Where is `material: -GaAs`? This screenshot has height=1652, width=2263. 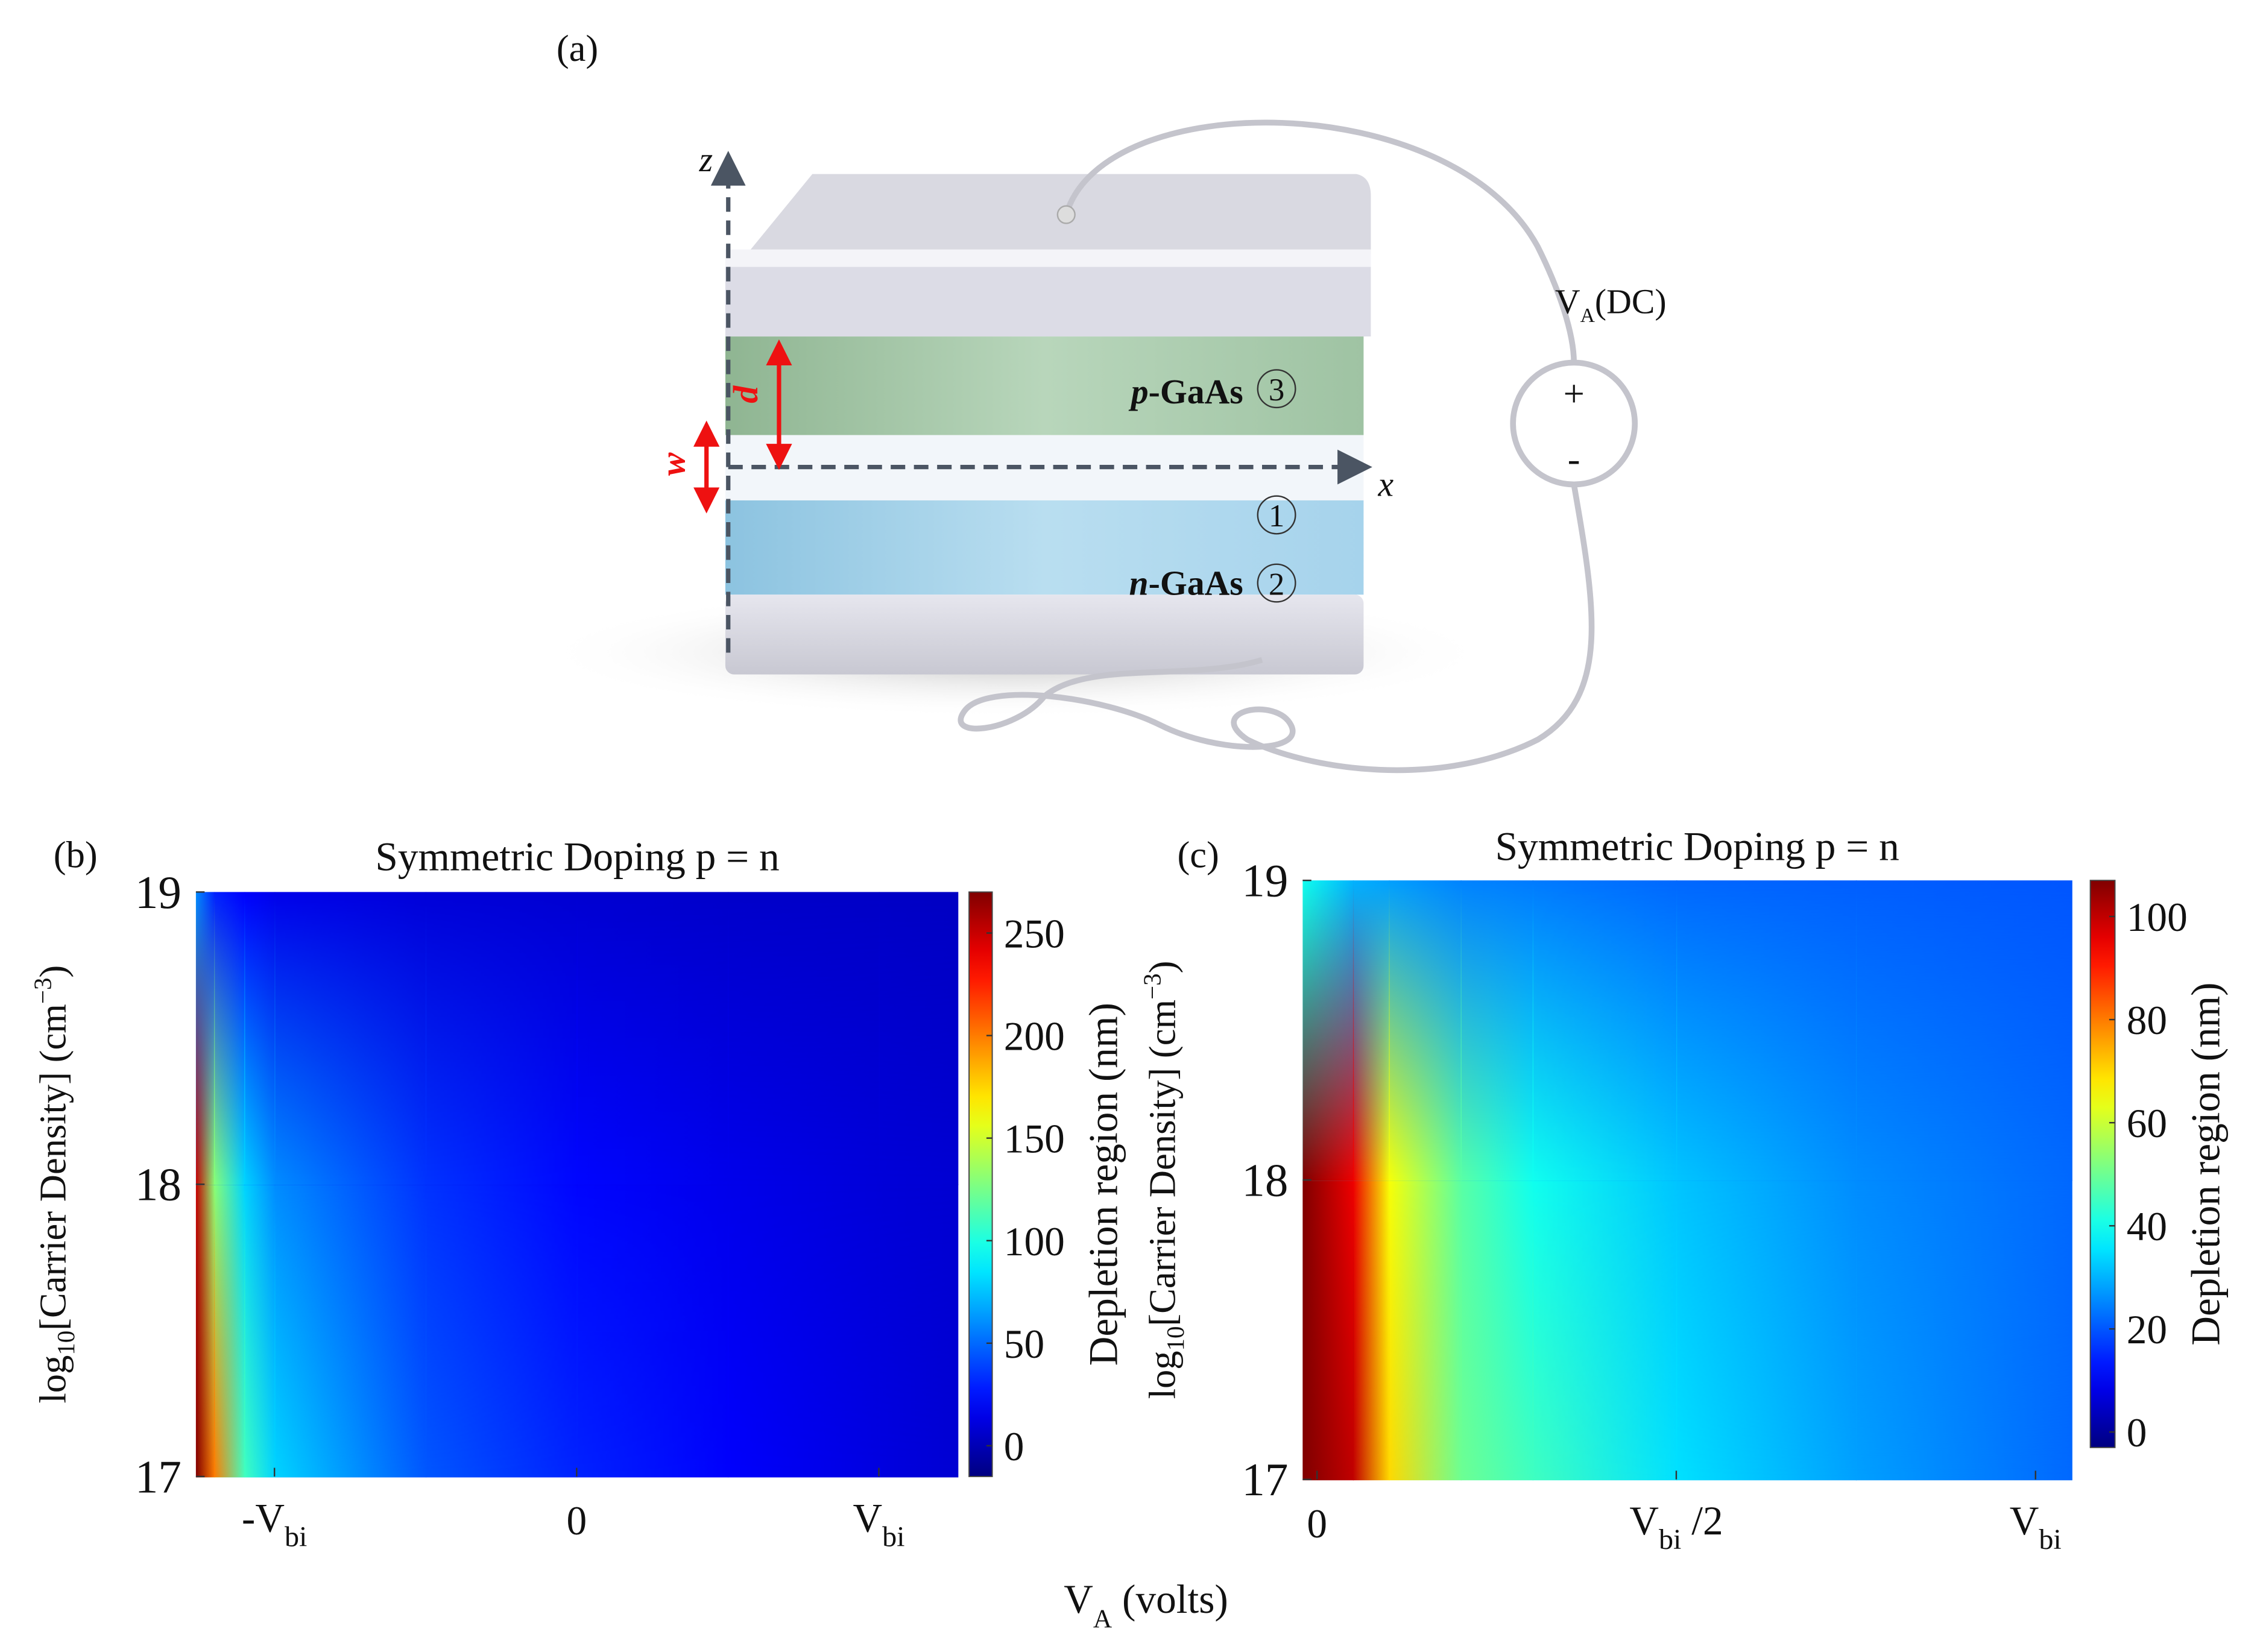
material: -GaAs is located at coordinates (1196, 392).